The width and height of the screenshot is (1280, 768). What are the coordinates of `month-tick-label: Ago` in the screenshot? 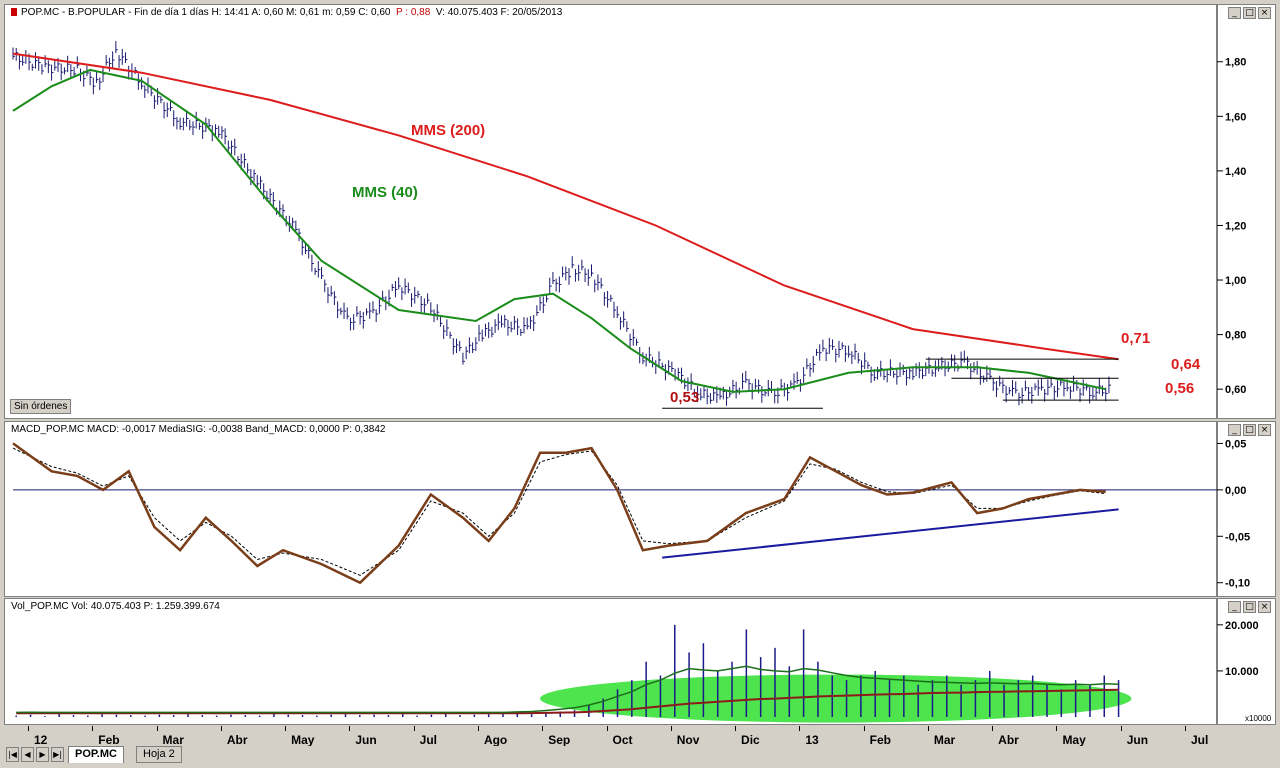 It's located at (495, 740).